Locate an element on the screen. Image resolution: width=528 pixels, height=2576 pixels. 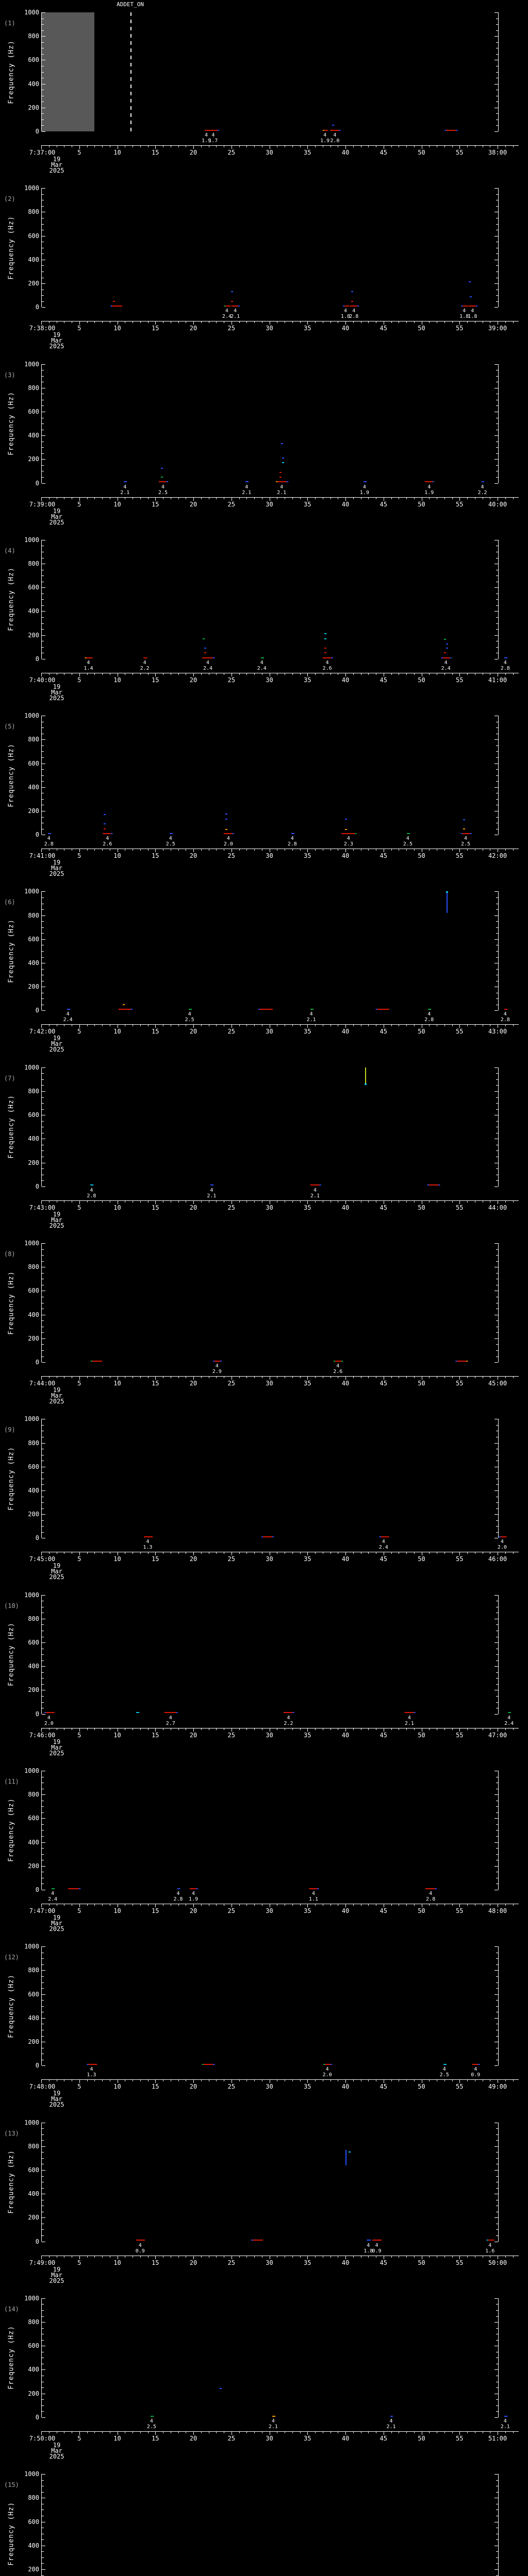
x-end-time-label: 39:00 is located at coordinates (497, 328).